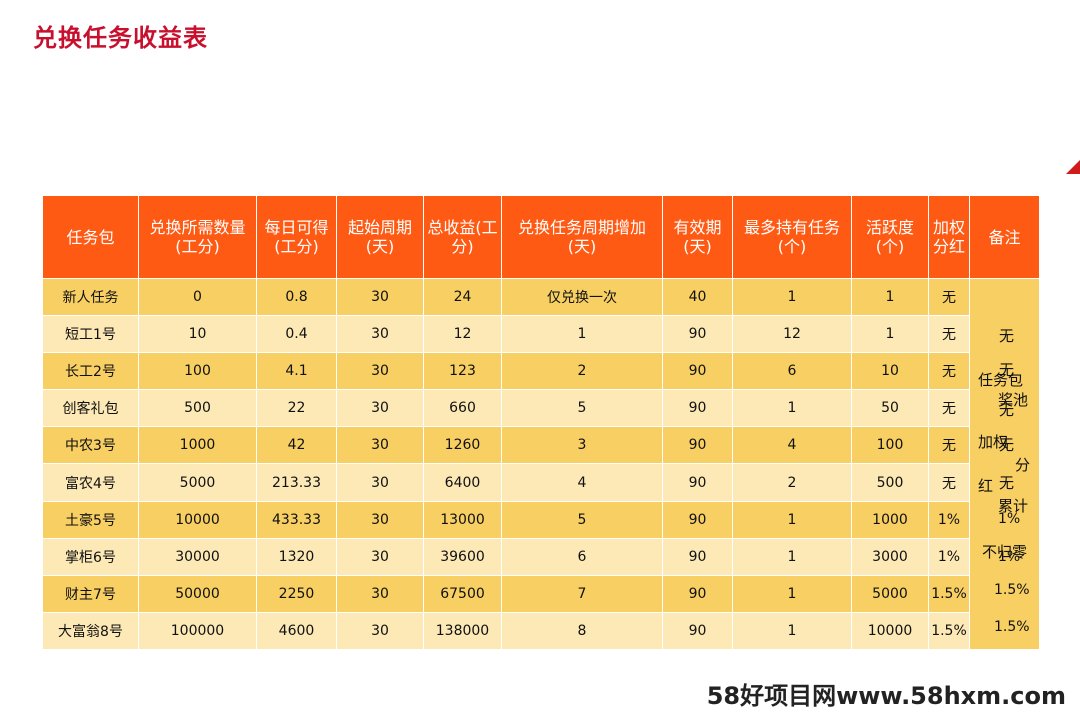 This screenshot has height=717, width=1080. What do you see at coordinates (380, 237) in the screenshot?
I see `header-start-period: 起始周期(天)` at bounding box center [380, 237].